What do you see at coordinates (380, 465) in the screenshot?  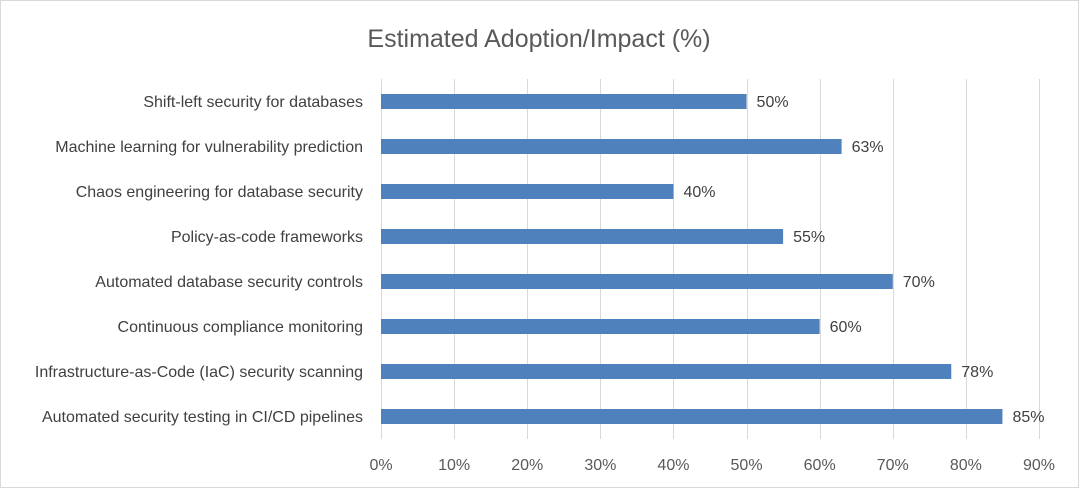 I see `x-tick-label: 0%` at bounding box center [380, 465].